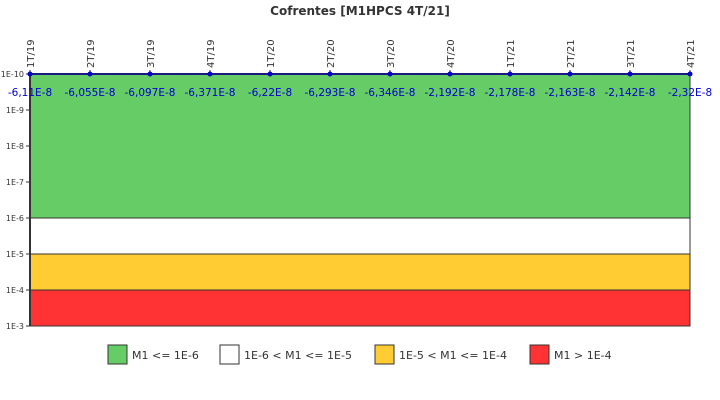  What do you see at coordinates (12, 74) in the screenshot?
I see `y-tick-label: 1E-10` at bounding box center [12, 74].